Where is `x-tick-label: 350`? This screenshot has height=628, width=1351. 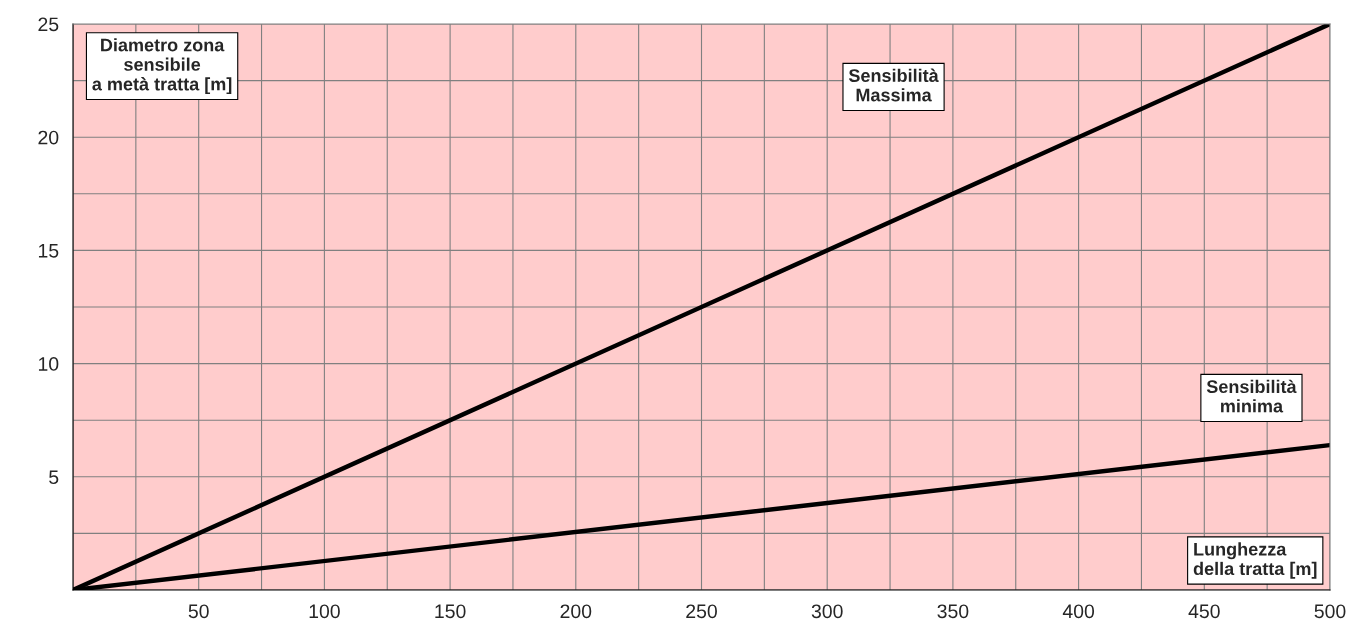
x-tick-label: 350 is located at coordinates (953, 611).